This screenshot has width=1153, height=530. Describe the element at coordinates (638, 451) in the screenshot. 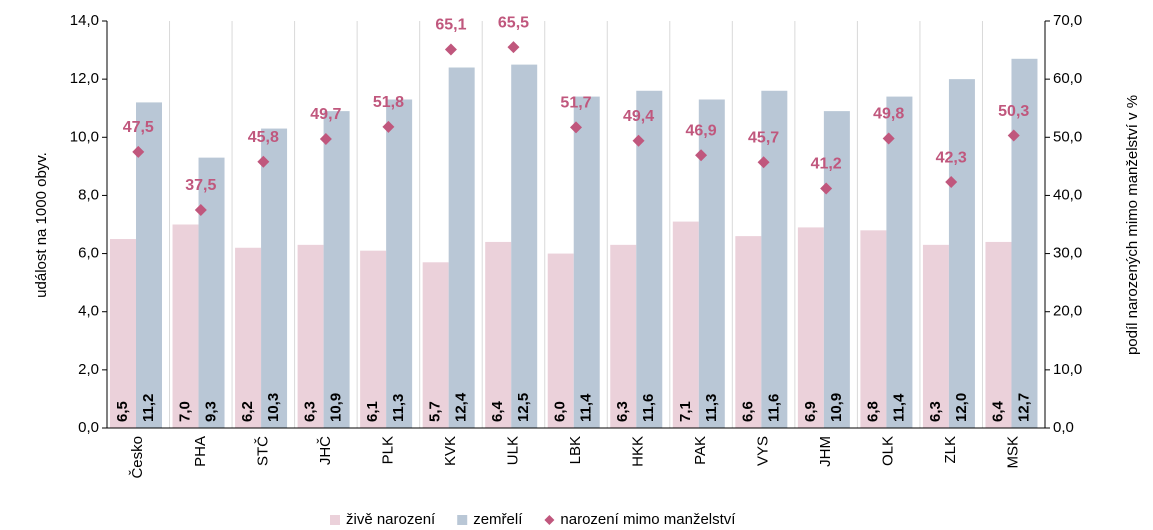

I see `x-tick-label: HKK` at that location.